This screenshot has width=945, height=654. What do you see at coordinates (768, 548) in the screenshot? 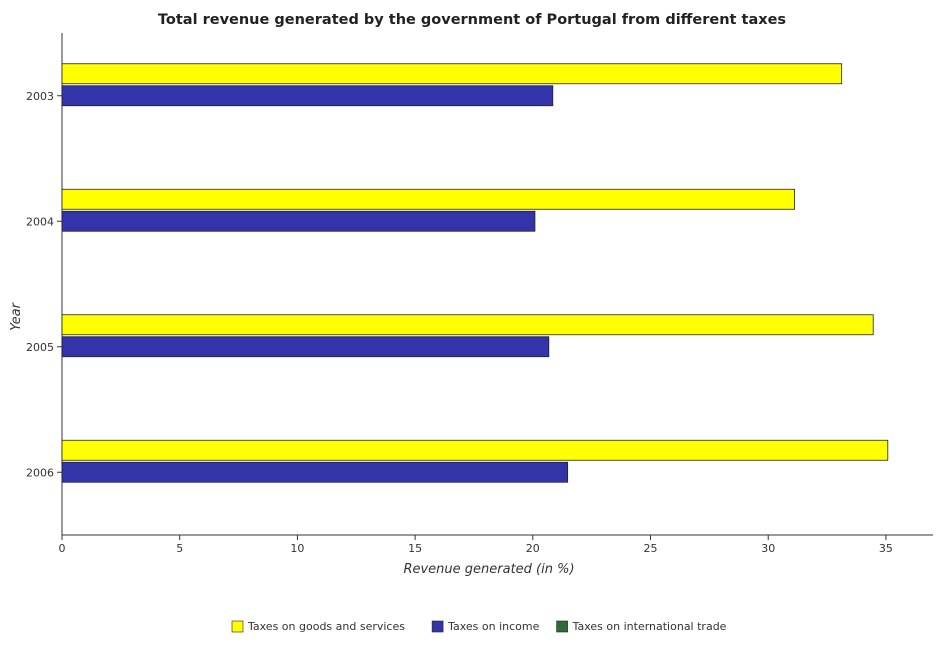
I see `x-tick-label: 30` at bounding box center [768, 548].